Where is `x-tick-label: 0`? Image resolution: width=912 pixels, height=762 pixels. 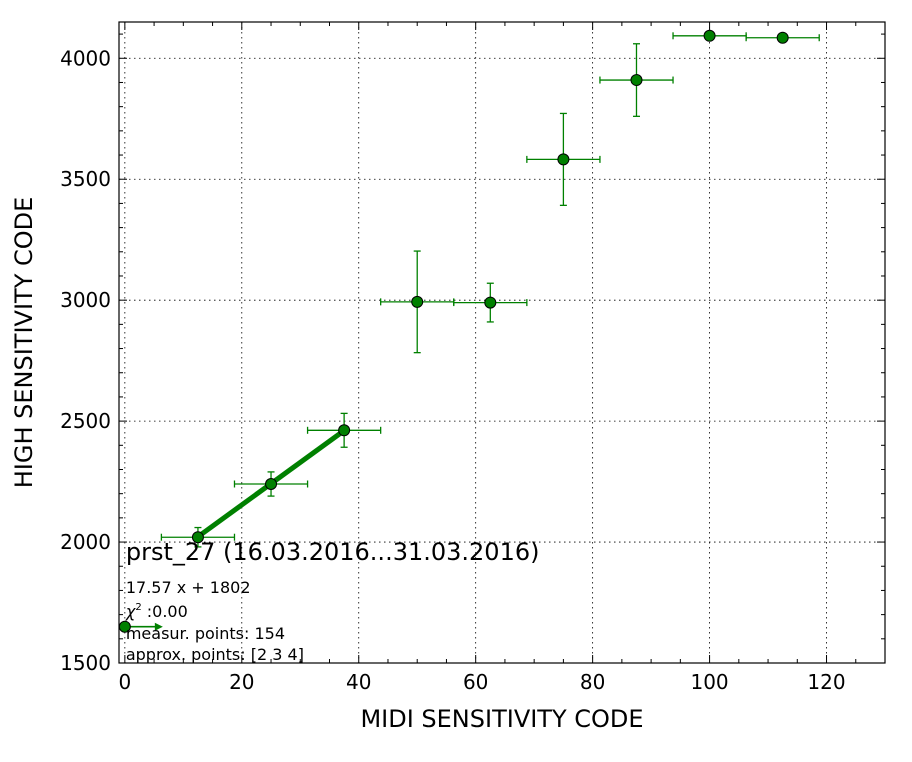 x-tick-label: 0 is located at coordinates (124, 682).